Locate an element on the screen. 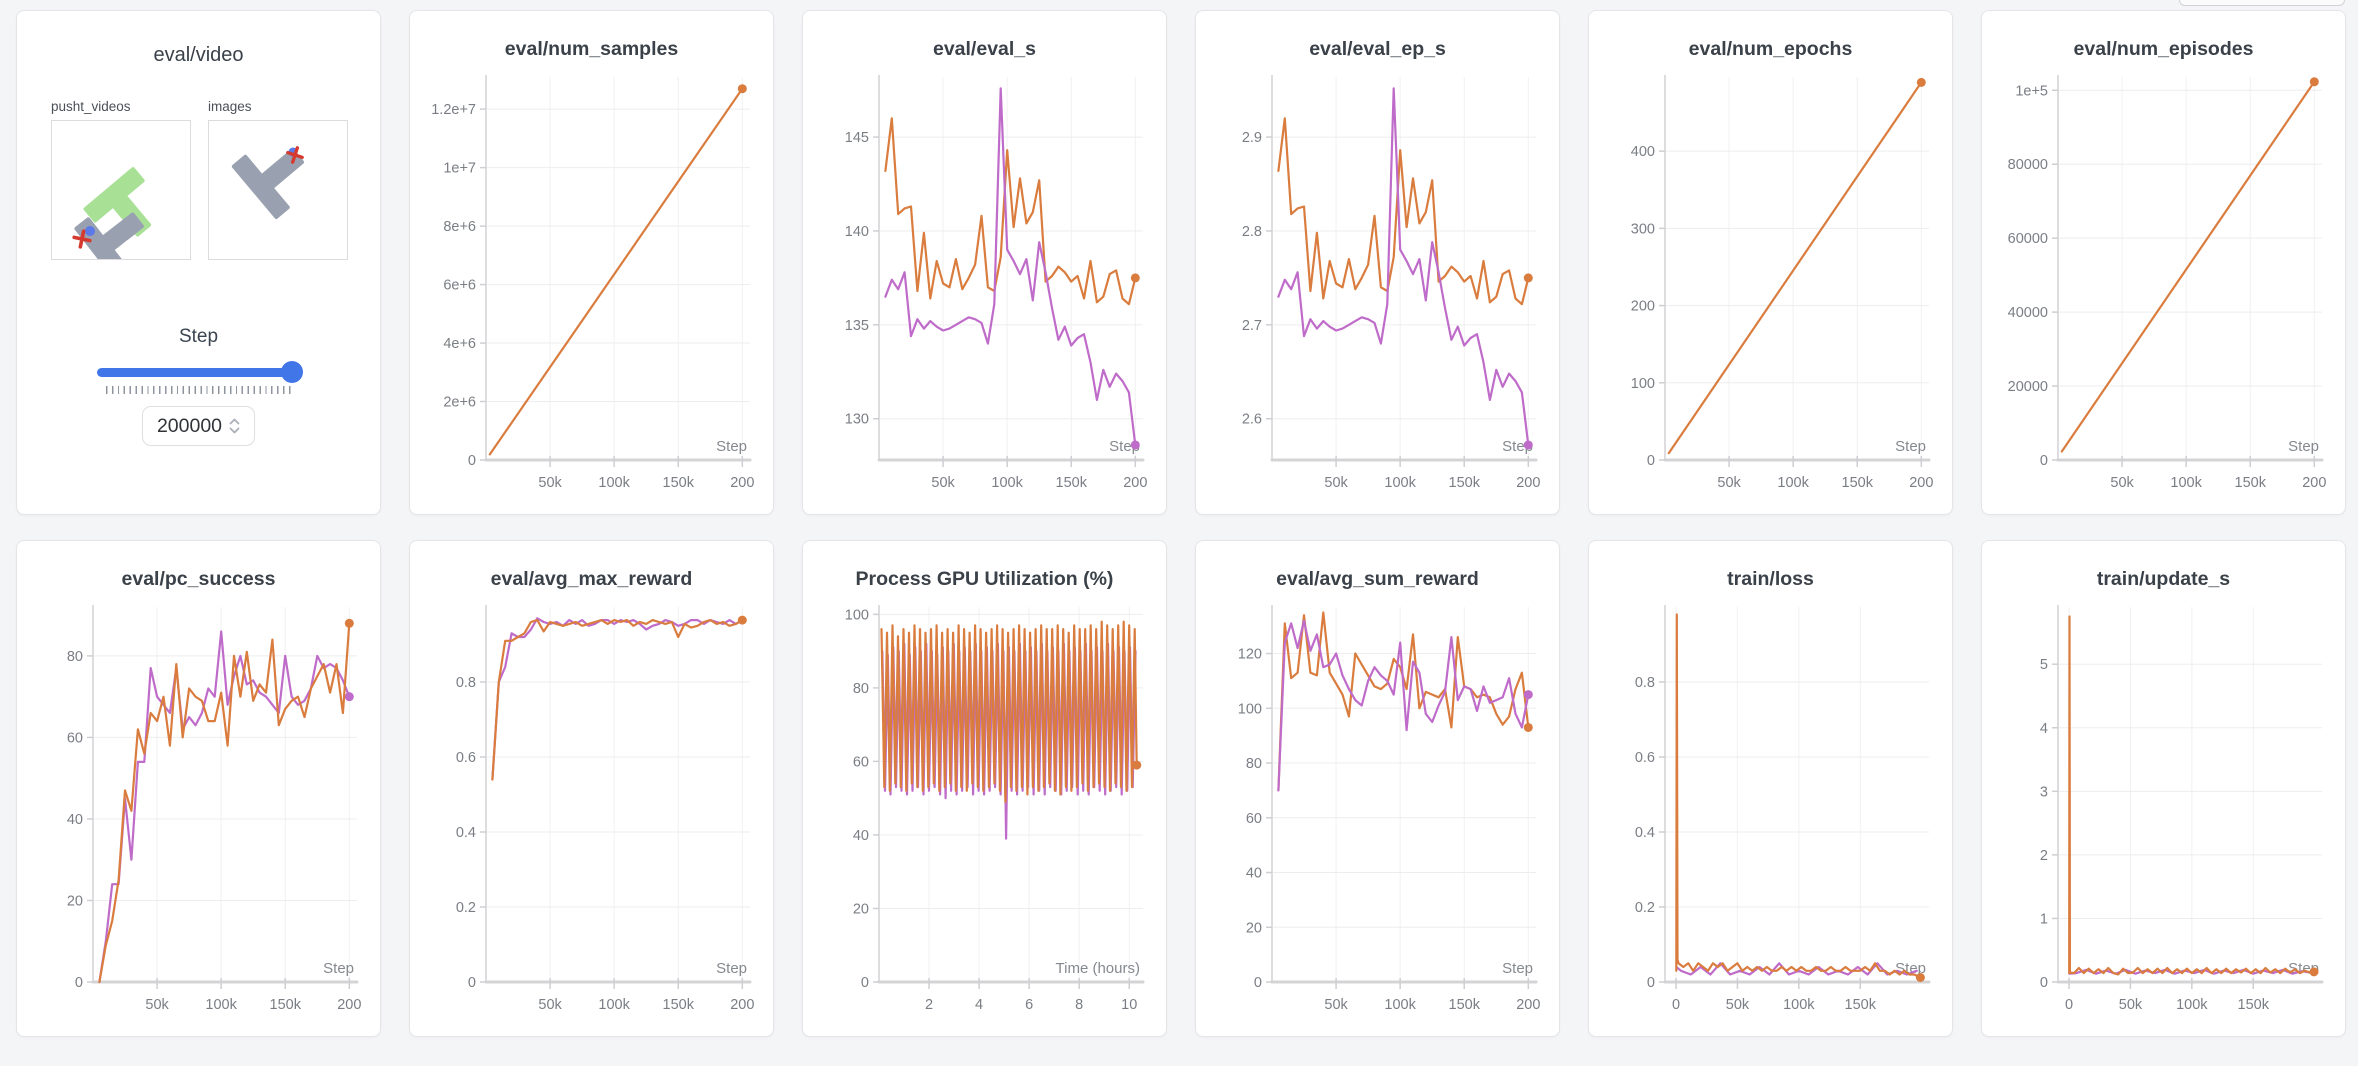 This screenshot has height=1066, width=2358. chart-title: train/update_s is located at coordinates (2163, 579).